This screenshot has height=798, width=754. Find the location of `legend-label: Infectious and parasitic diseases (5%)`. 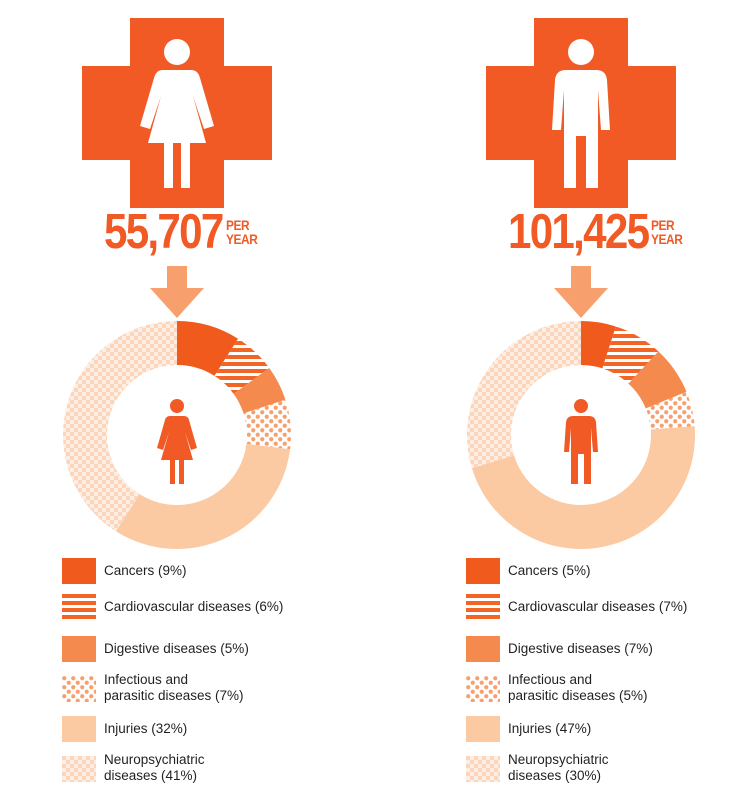

legend-label: Infectious and parasitic diseases (5%) is located at coordinates (578, 687).